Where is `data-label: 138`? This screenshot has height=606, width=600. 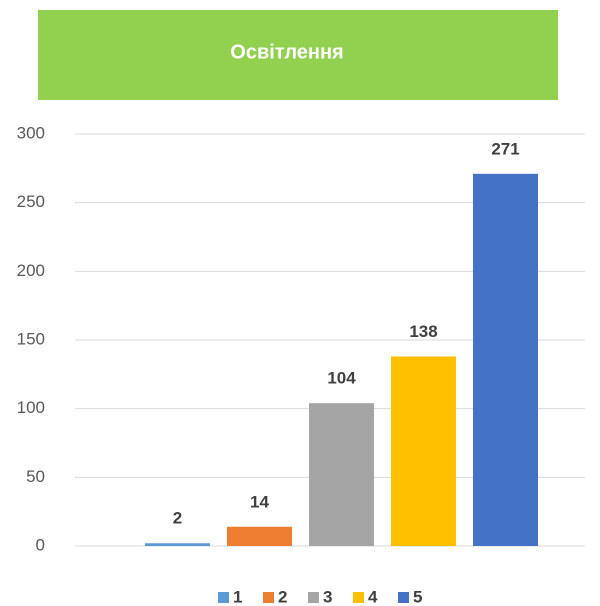 data-label: 138 is located at coordinates (423, 331).